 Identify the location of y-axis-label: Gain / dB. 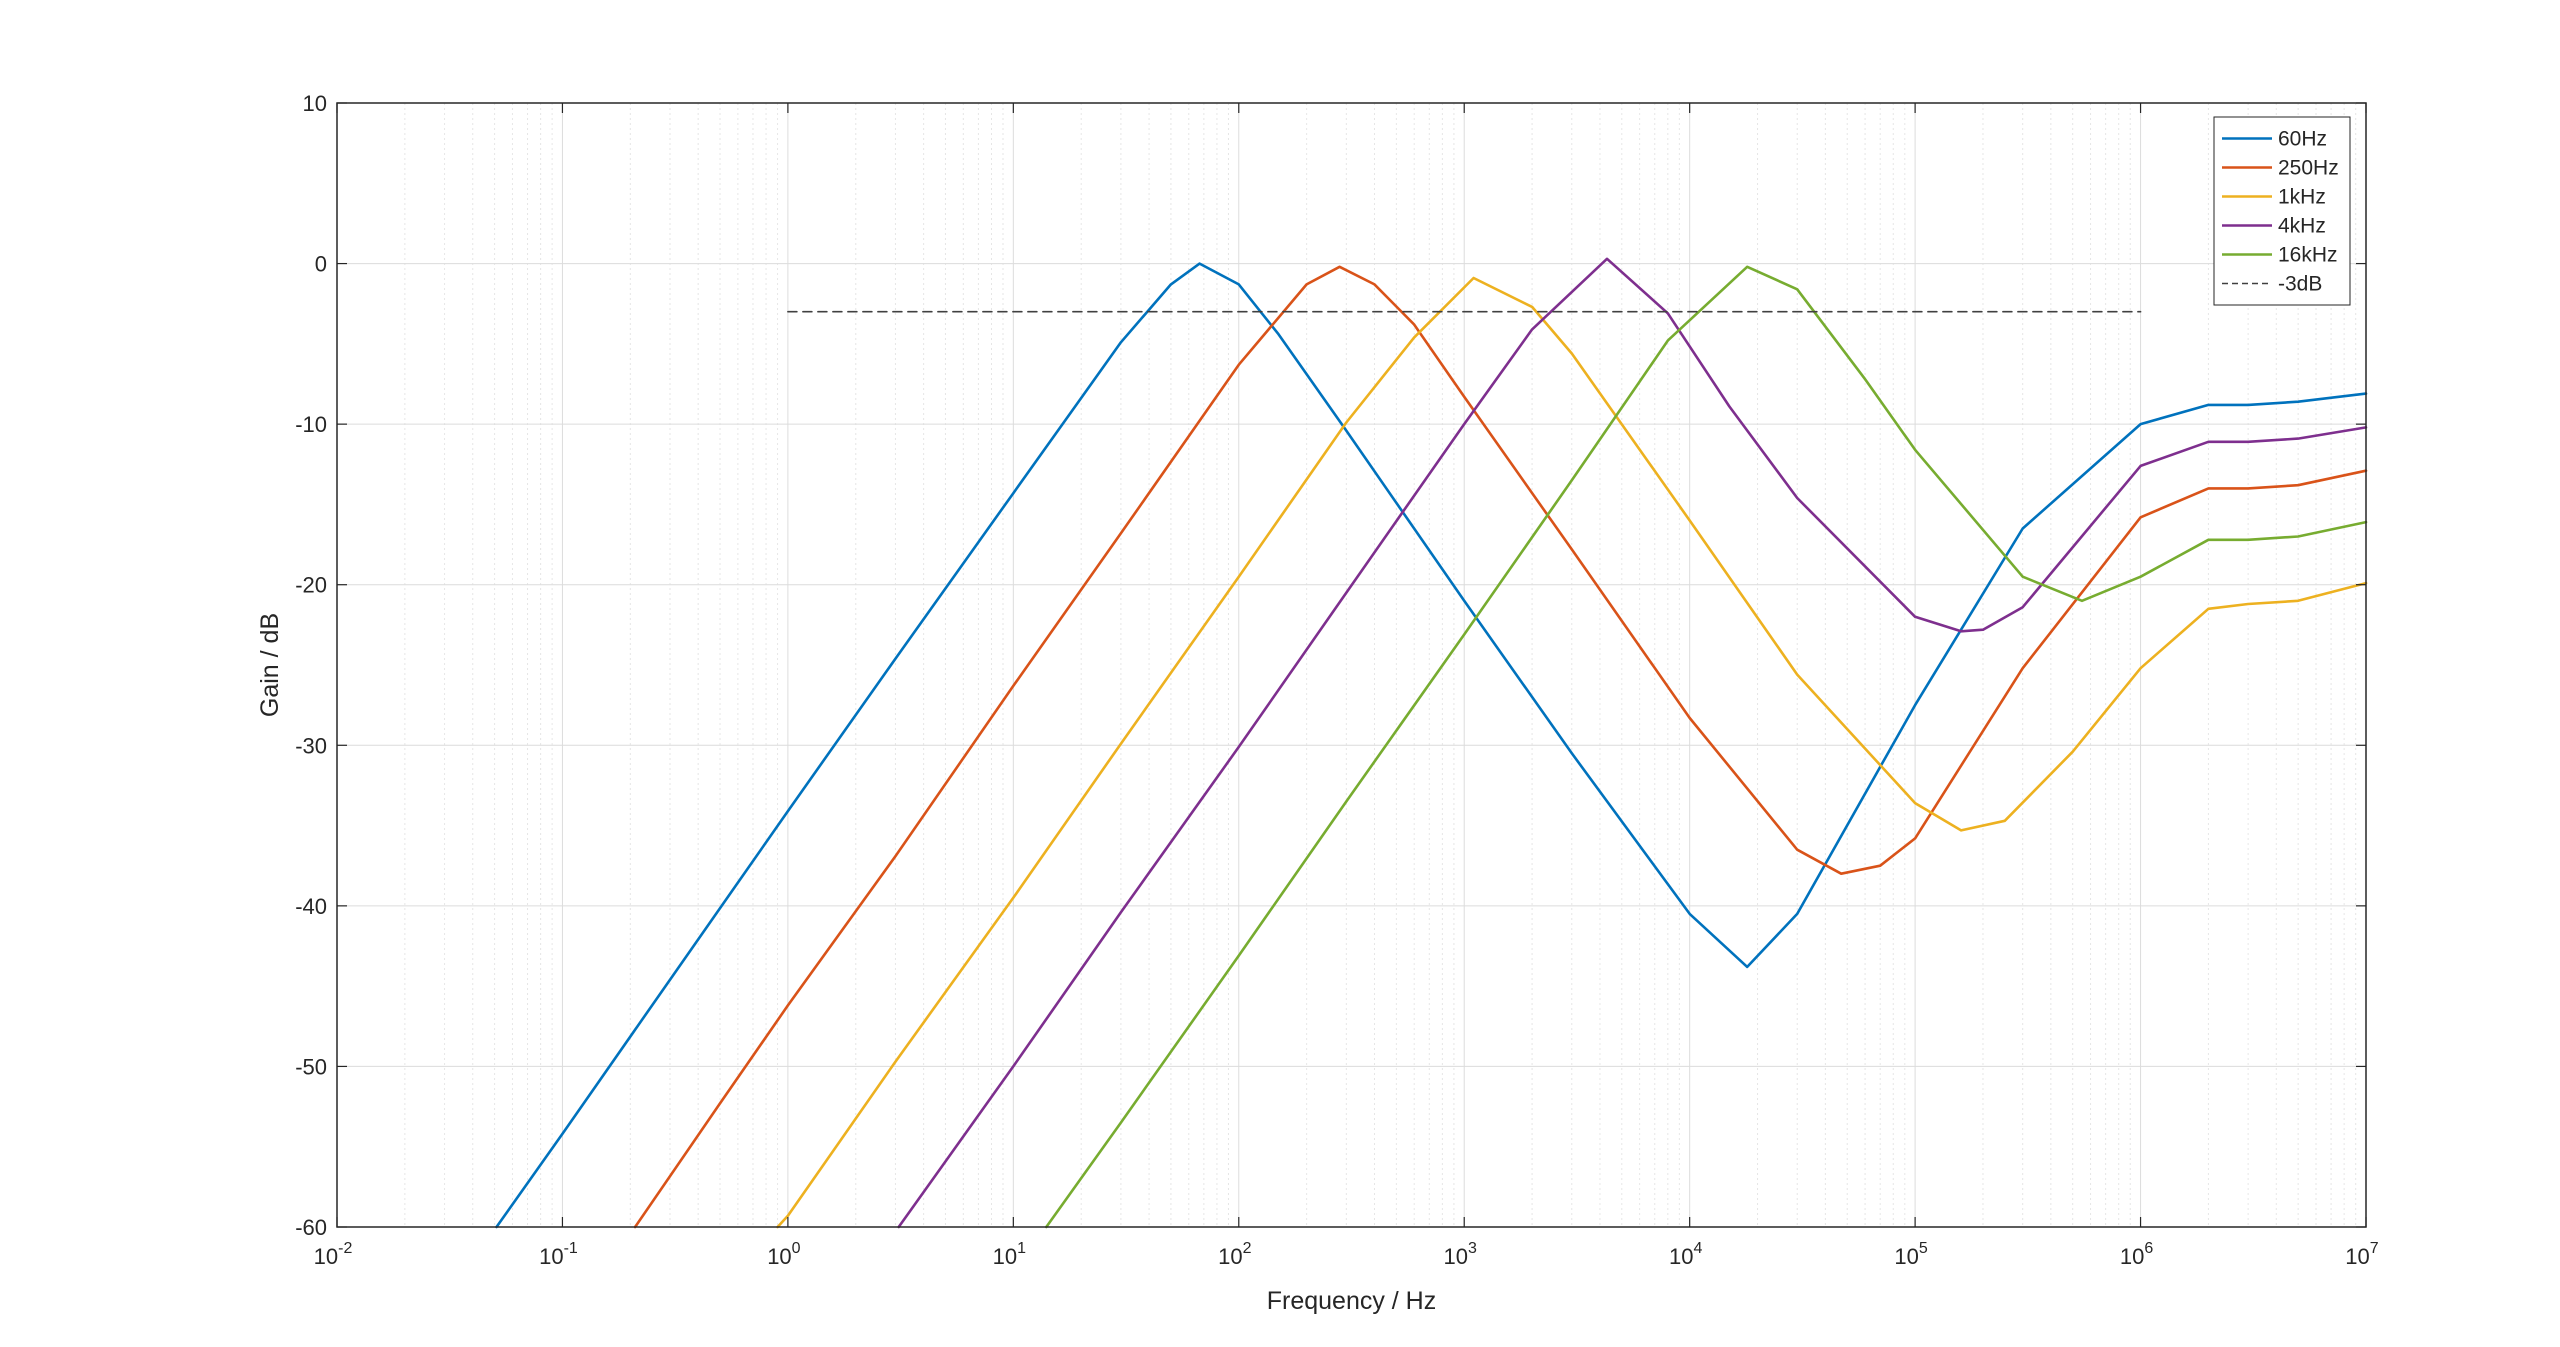
(270, 665).